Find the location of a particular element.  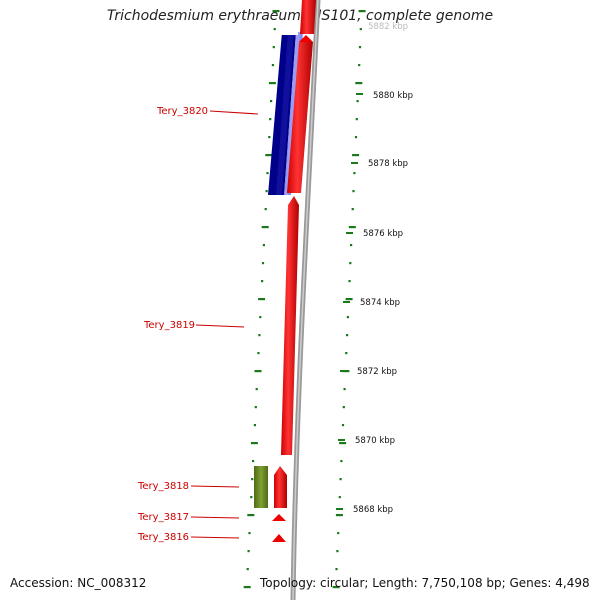

scale-tick-label-5880: 5880 kbp is located at coordinates (393, 96).